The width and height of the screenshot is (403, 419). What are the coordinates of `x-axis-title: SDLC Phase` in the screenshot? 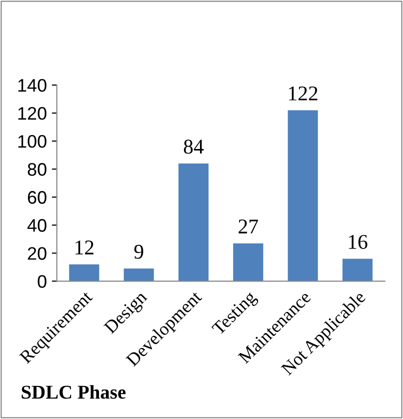 It's located at (74, 392).